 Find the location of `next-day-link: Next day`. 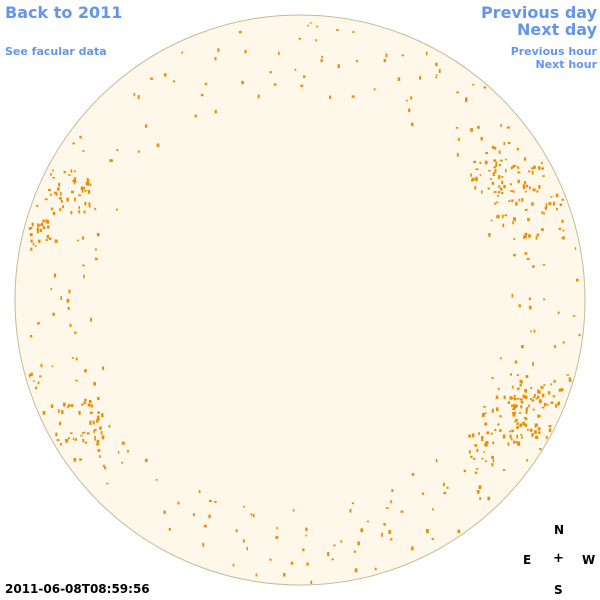

next-day-link: Next day is located at coordinates (557, 29).